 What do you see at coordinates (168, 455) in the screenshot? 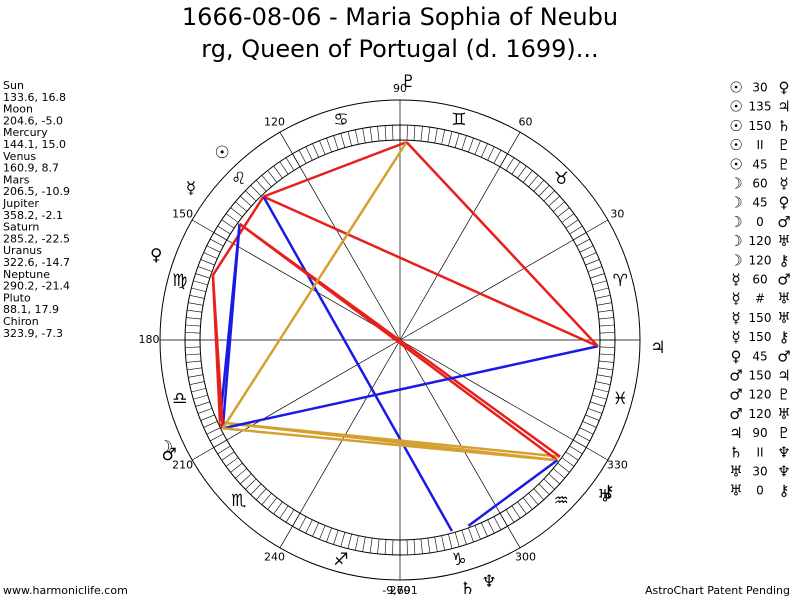
I see `planet-glyph: ♂` at bounding box center [168, 455].